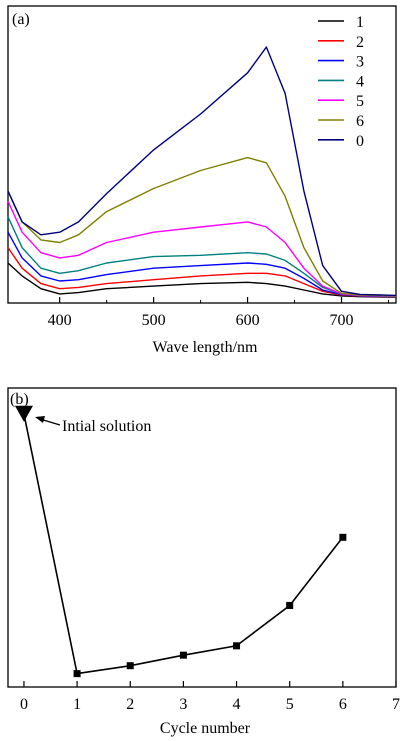  Describe the element at coordinates (360, 81) in the screenshot. I see `legend-label-4: 4` at that location.